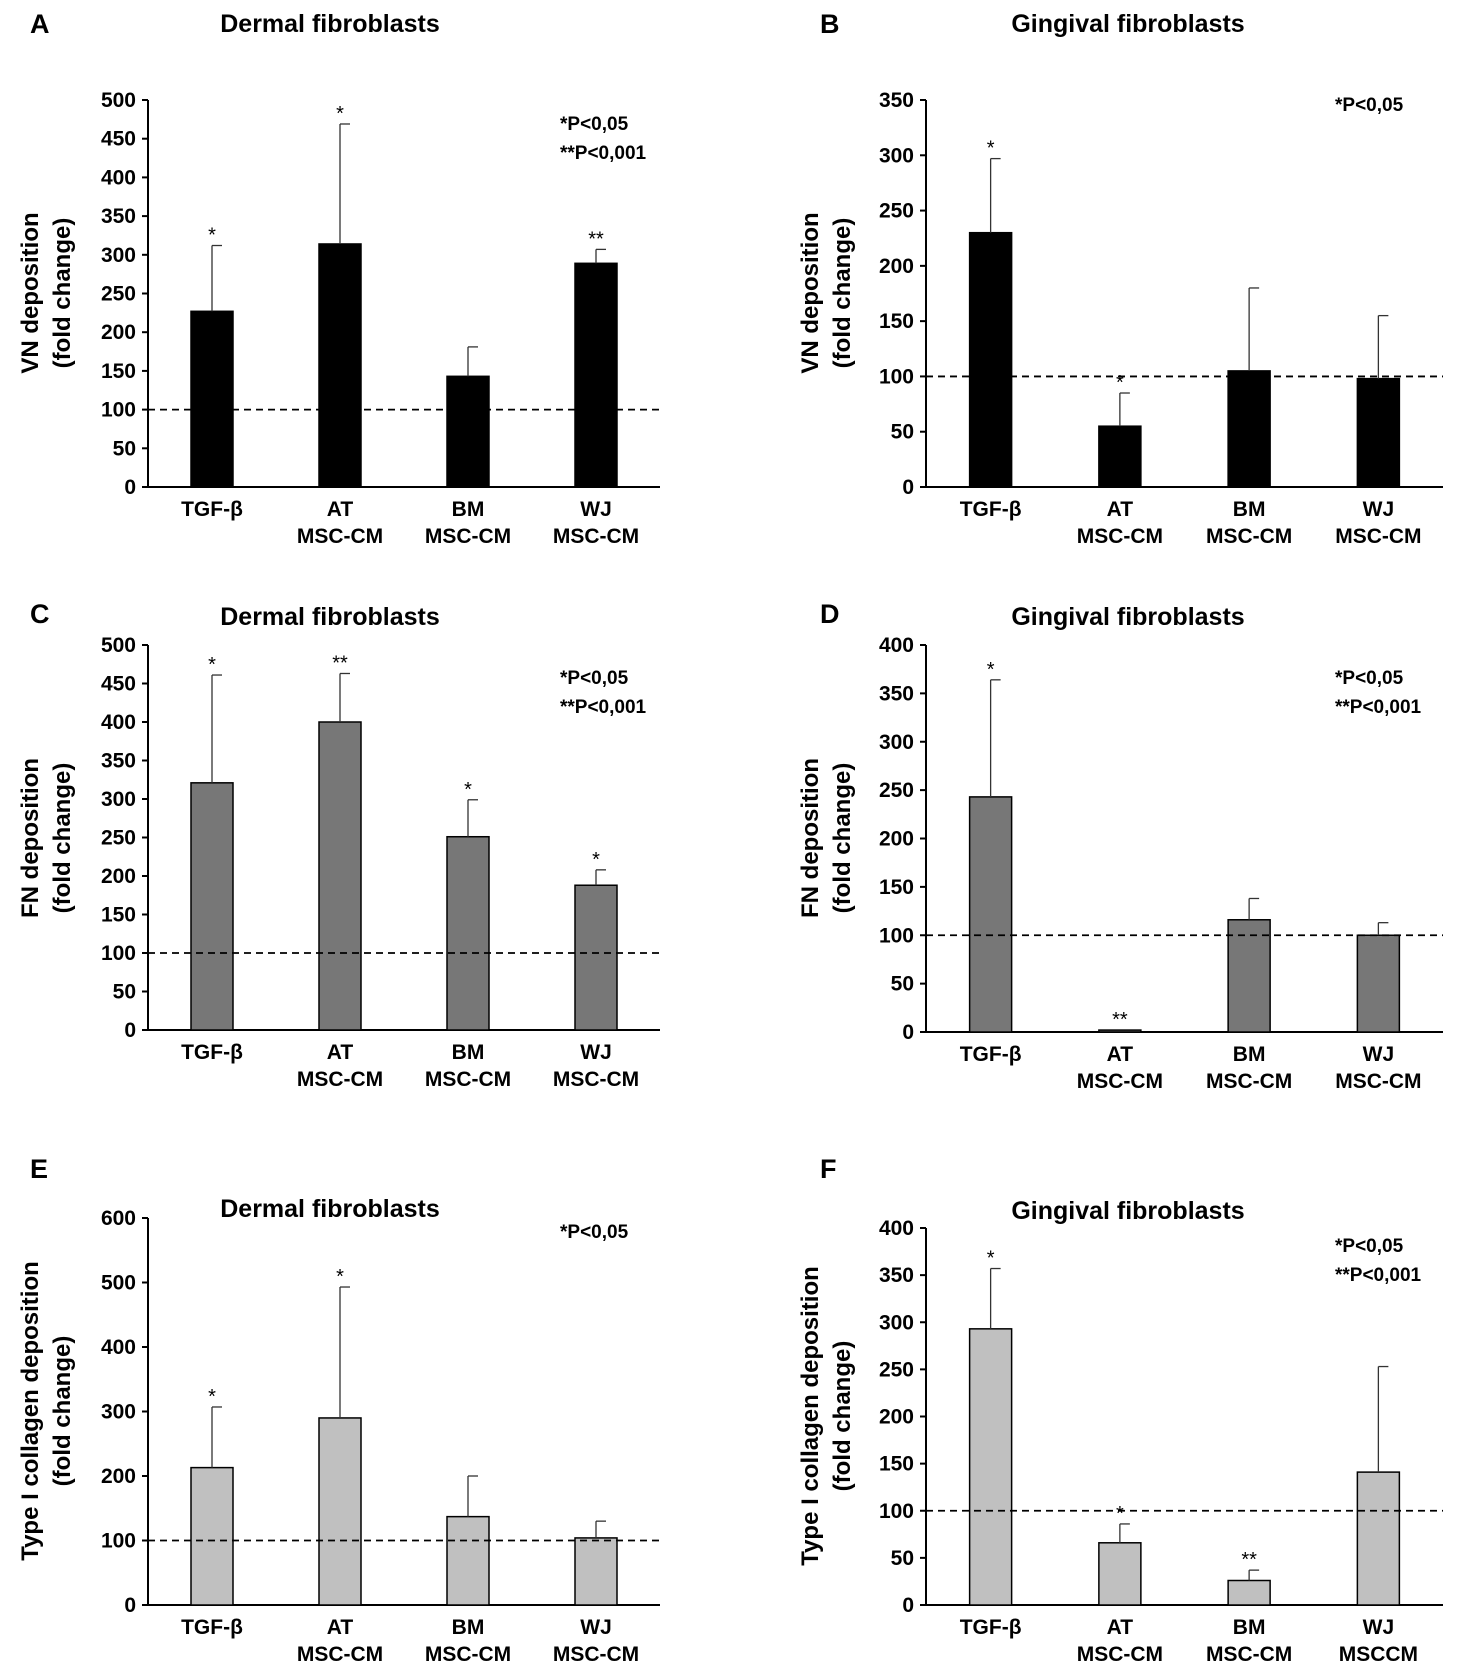 The height and width of the screenshot is (1664, 1480). Describe the element at coordinates (1378, 1653) in the screenshot. I see `x-tick-label: MSCCM` at that location.